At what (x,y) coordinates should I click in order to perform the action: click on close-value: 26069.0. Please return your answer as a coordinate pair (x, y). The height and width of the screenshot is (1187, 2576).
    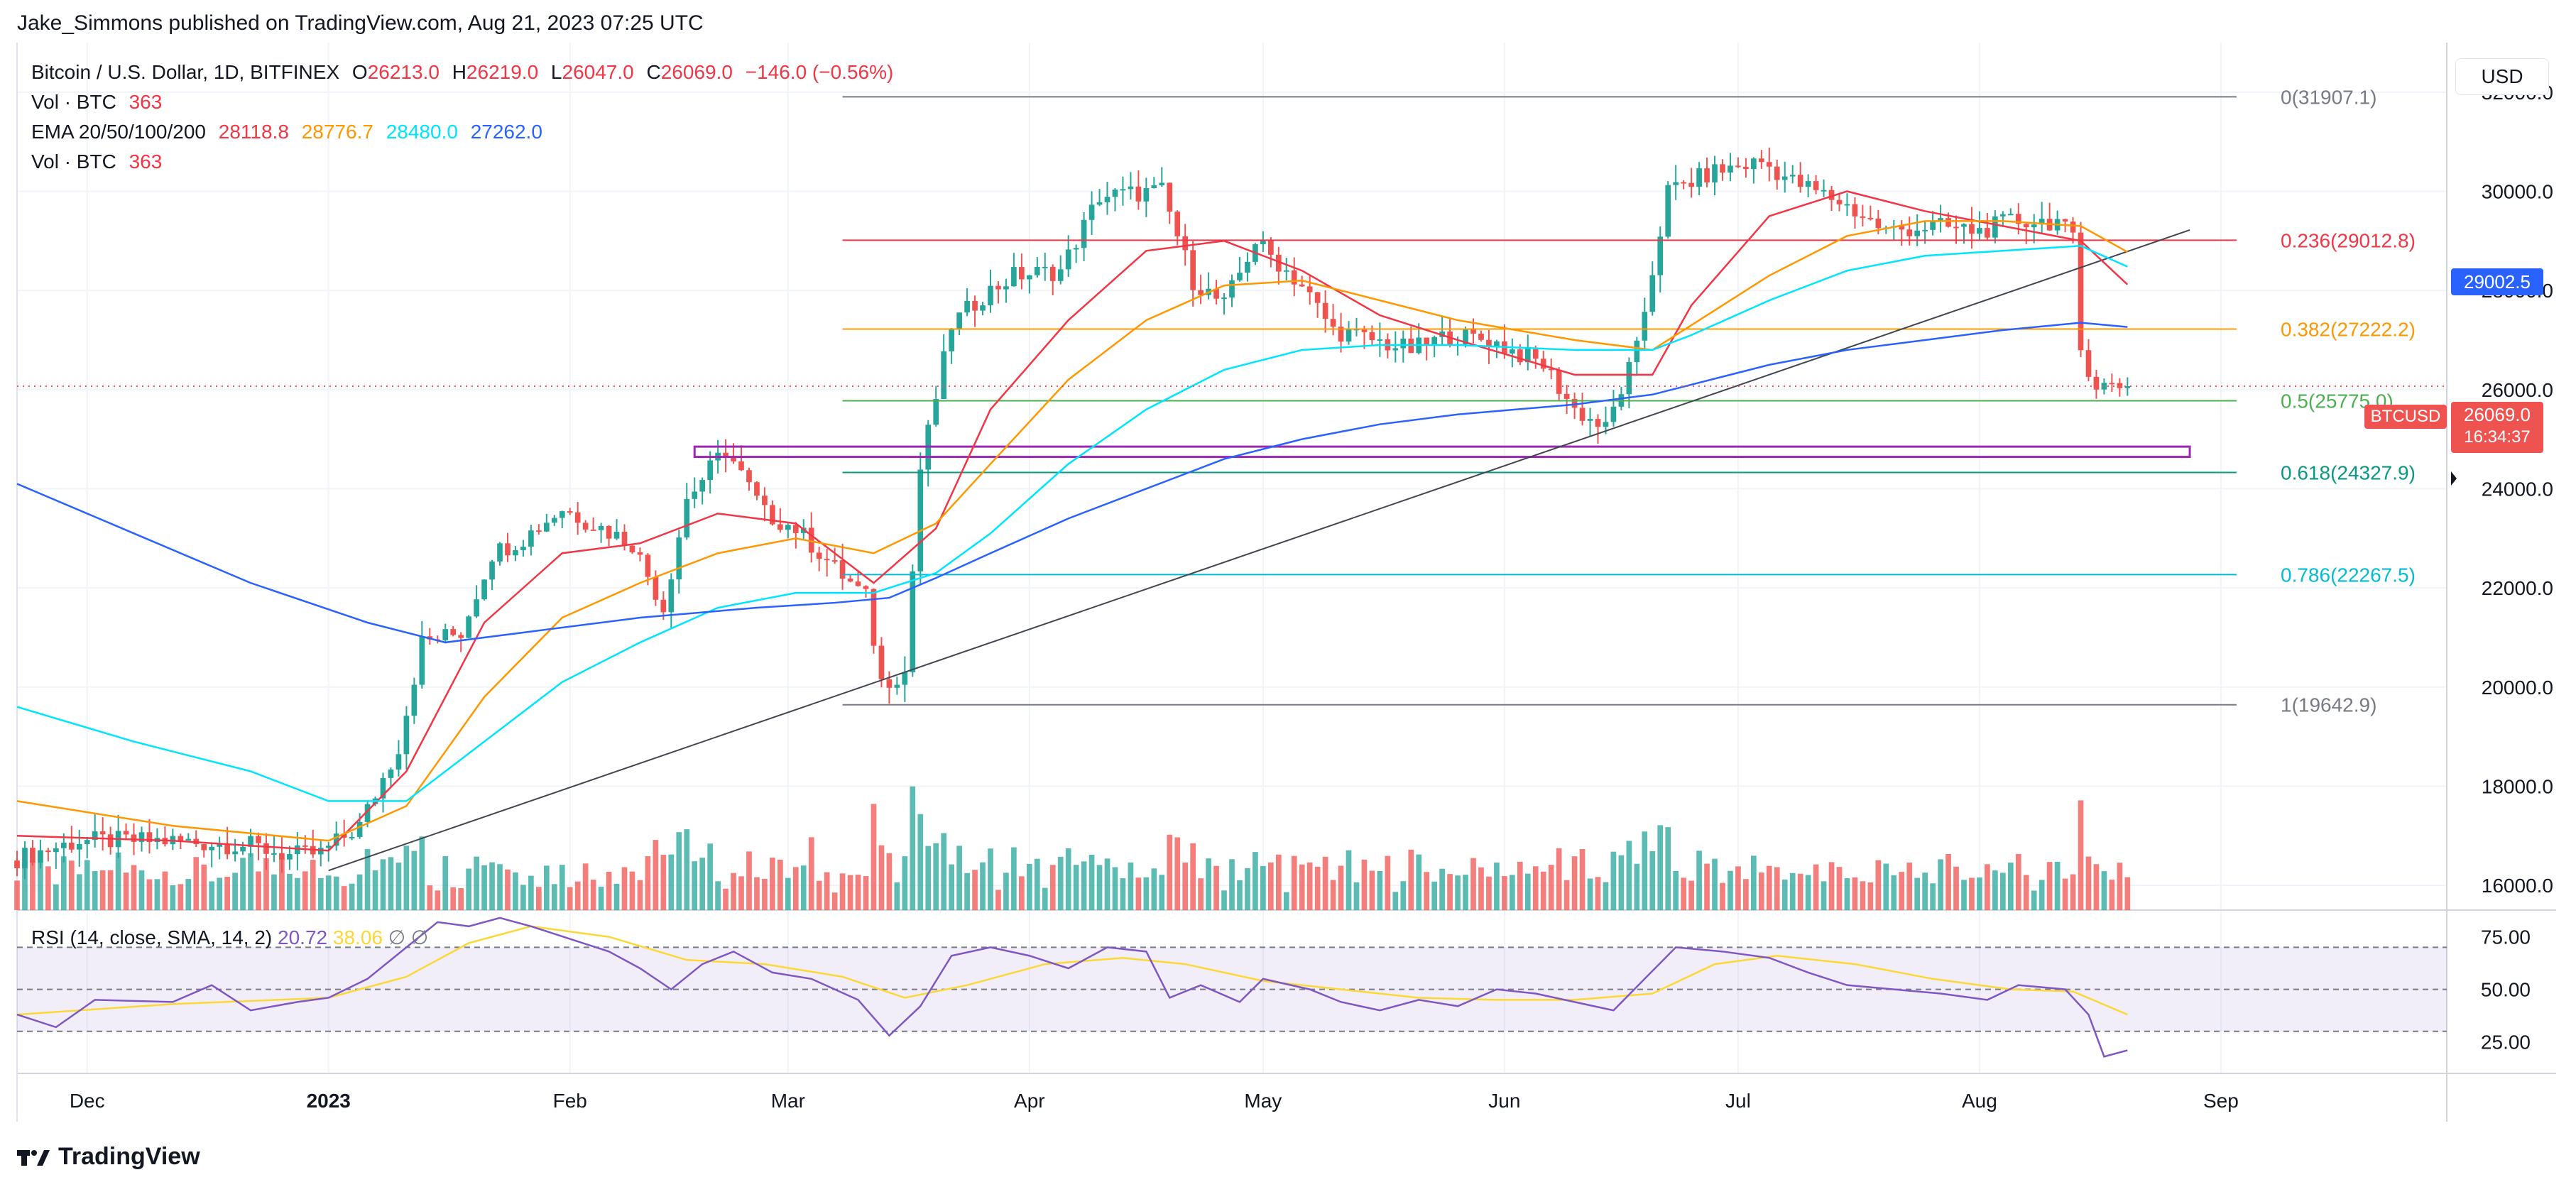
    Looking at the image, I should click on (696, 72).